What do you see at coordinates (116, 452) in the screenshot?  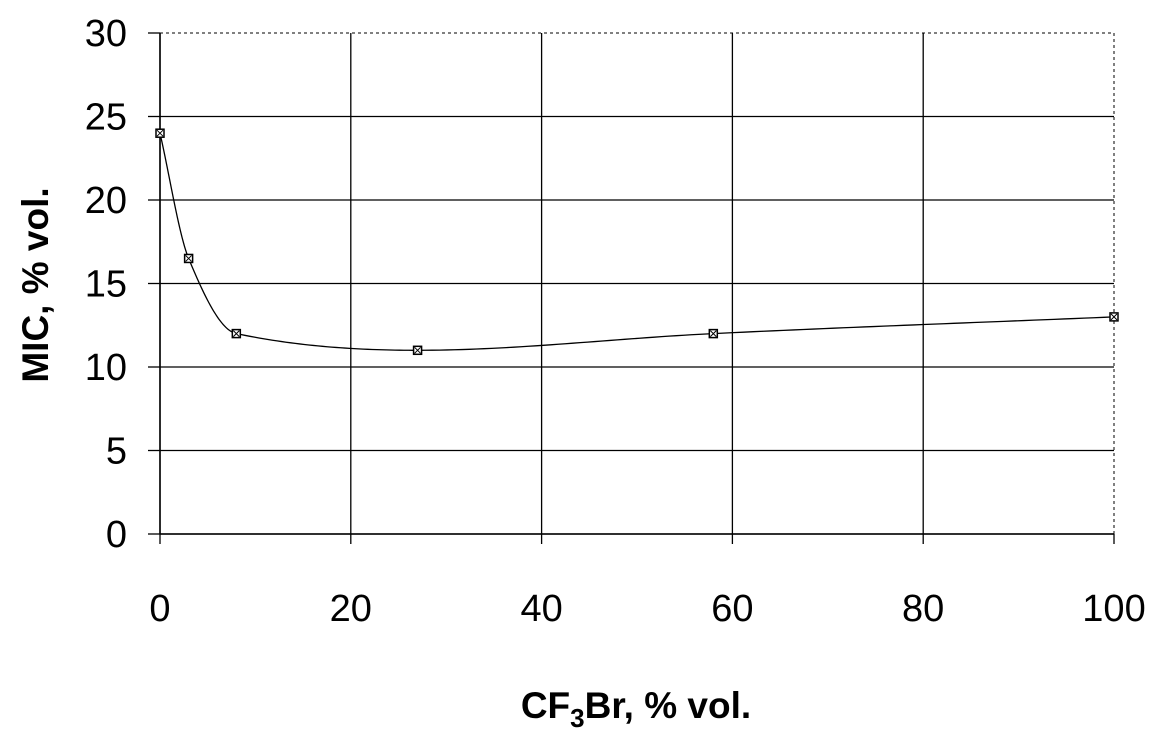 I see `y-tick-label: 5` at bounding box center [116, 452].